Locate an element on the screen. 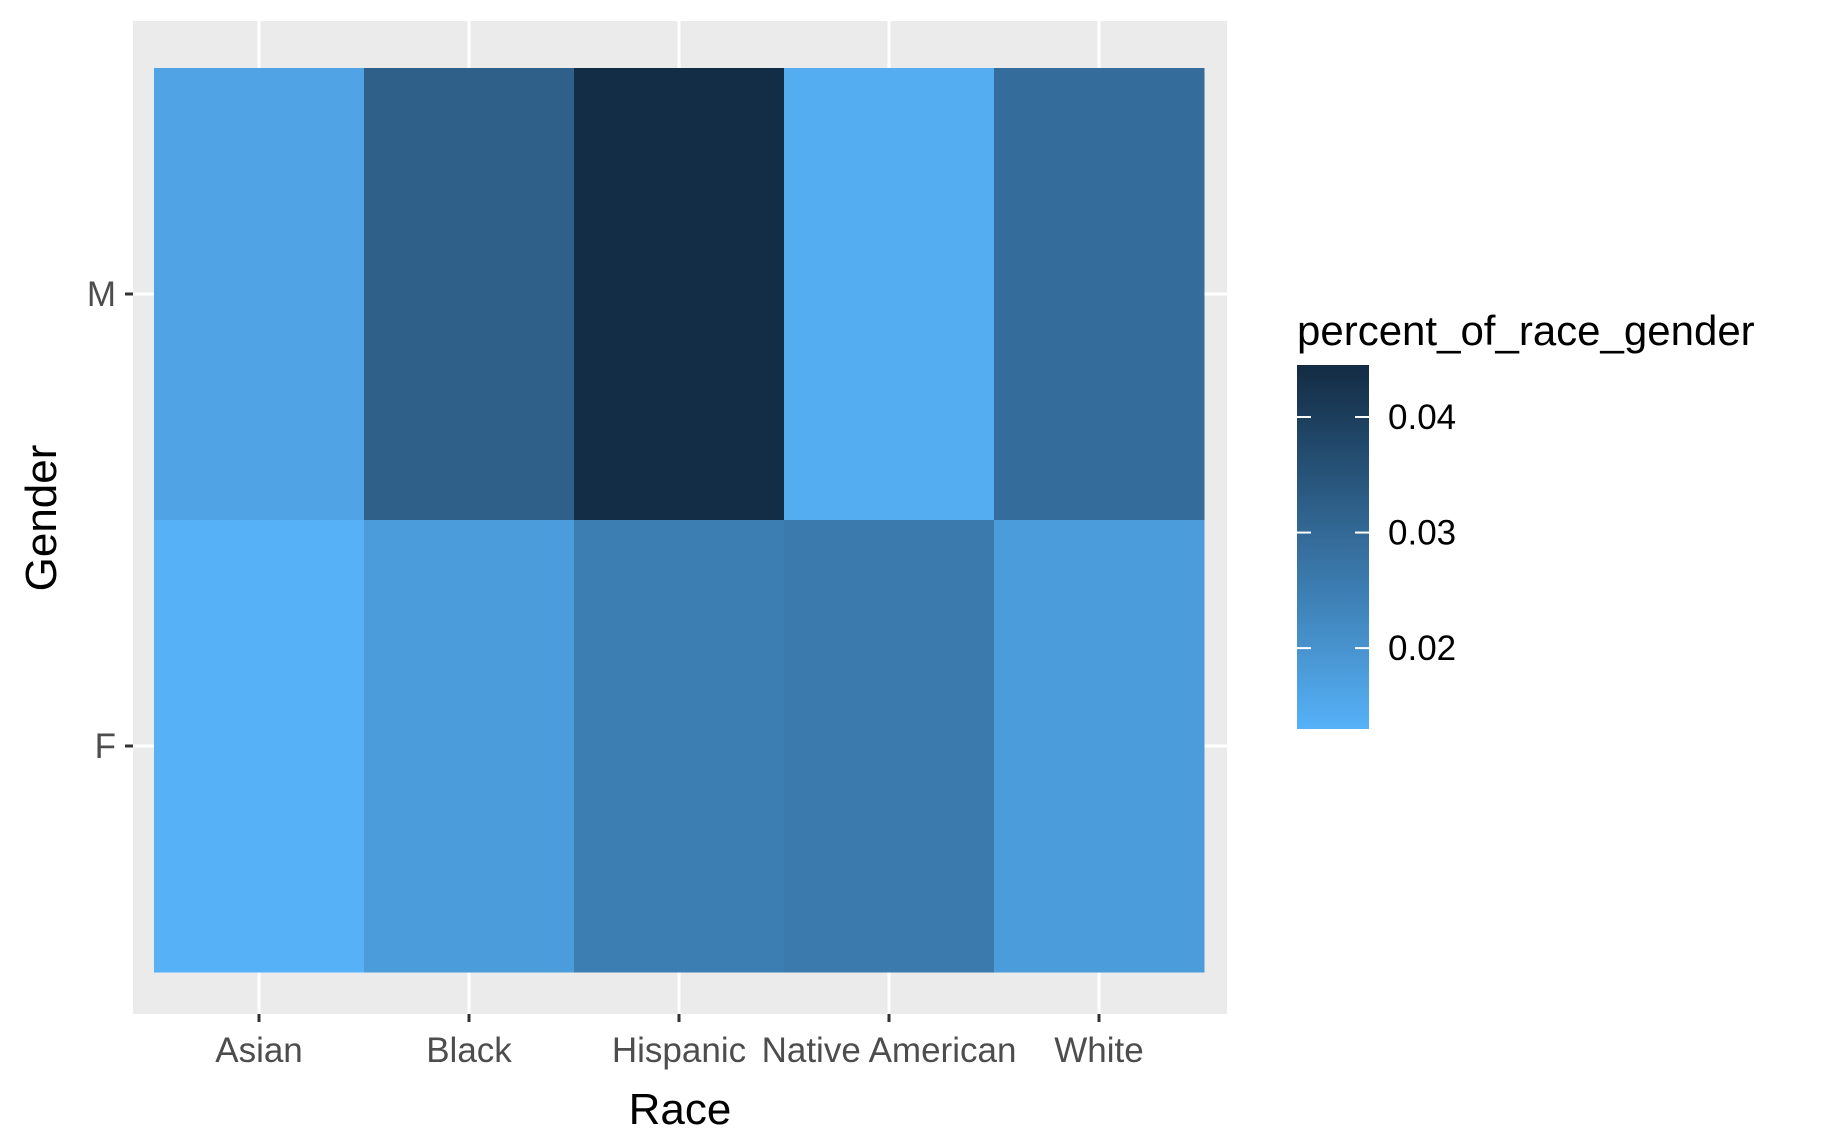 This screenshot has height=1137, width=1840. cell-asian-m is located at coordinates (259, 294).